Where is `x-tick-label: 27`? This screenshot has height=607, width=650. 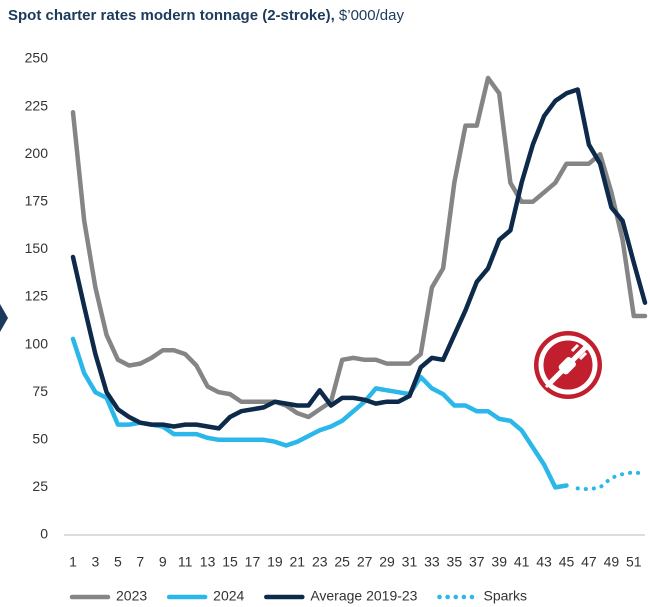 x-tick-label: 27 is located at coordinates (365, 562).